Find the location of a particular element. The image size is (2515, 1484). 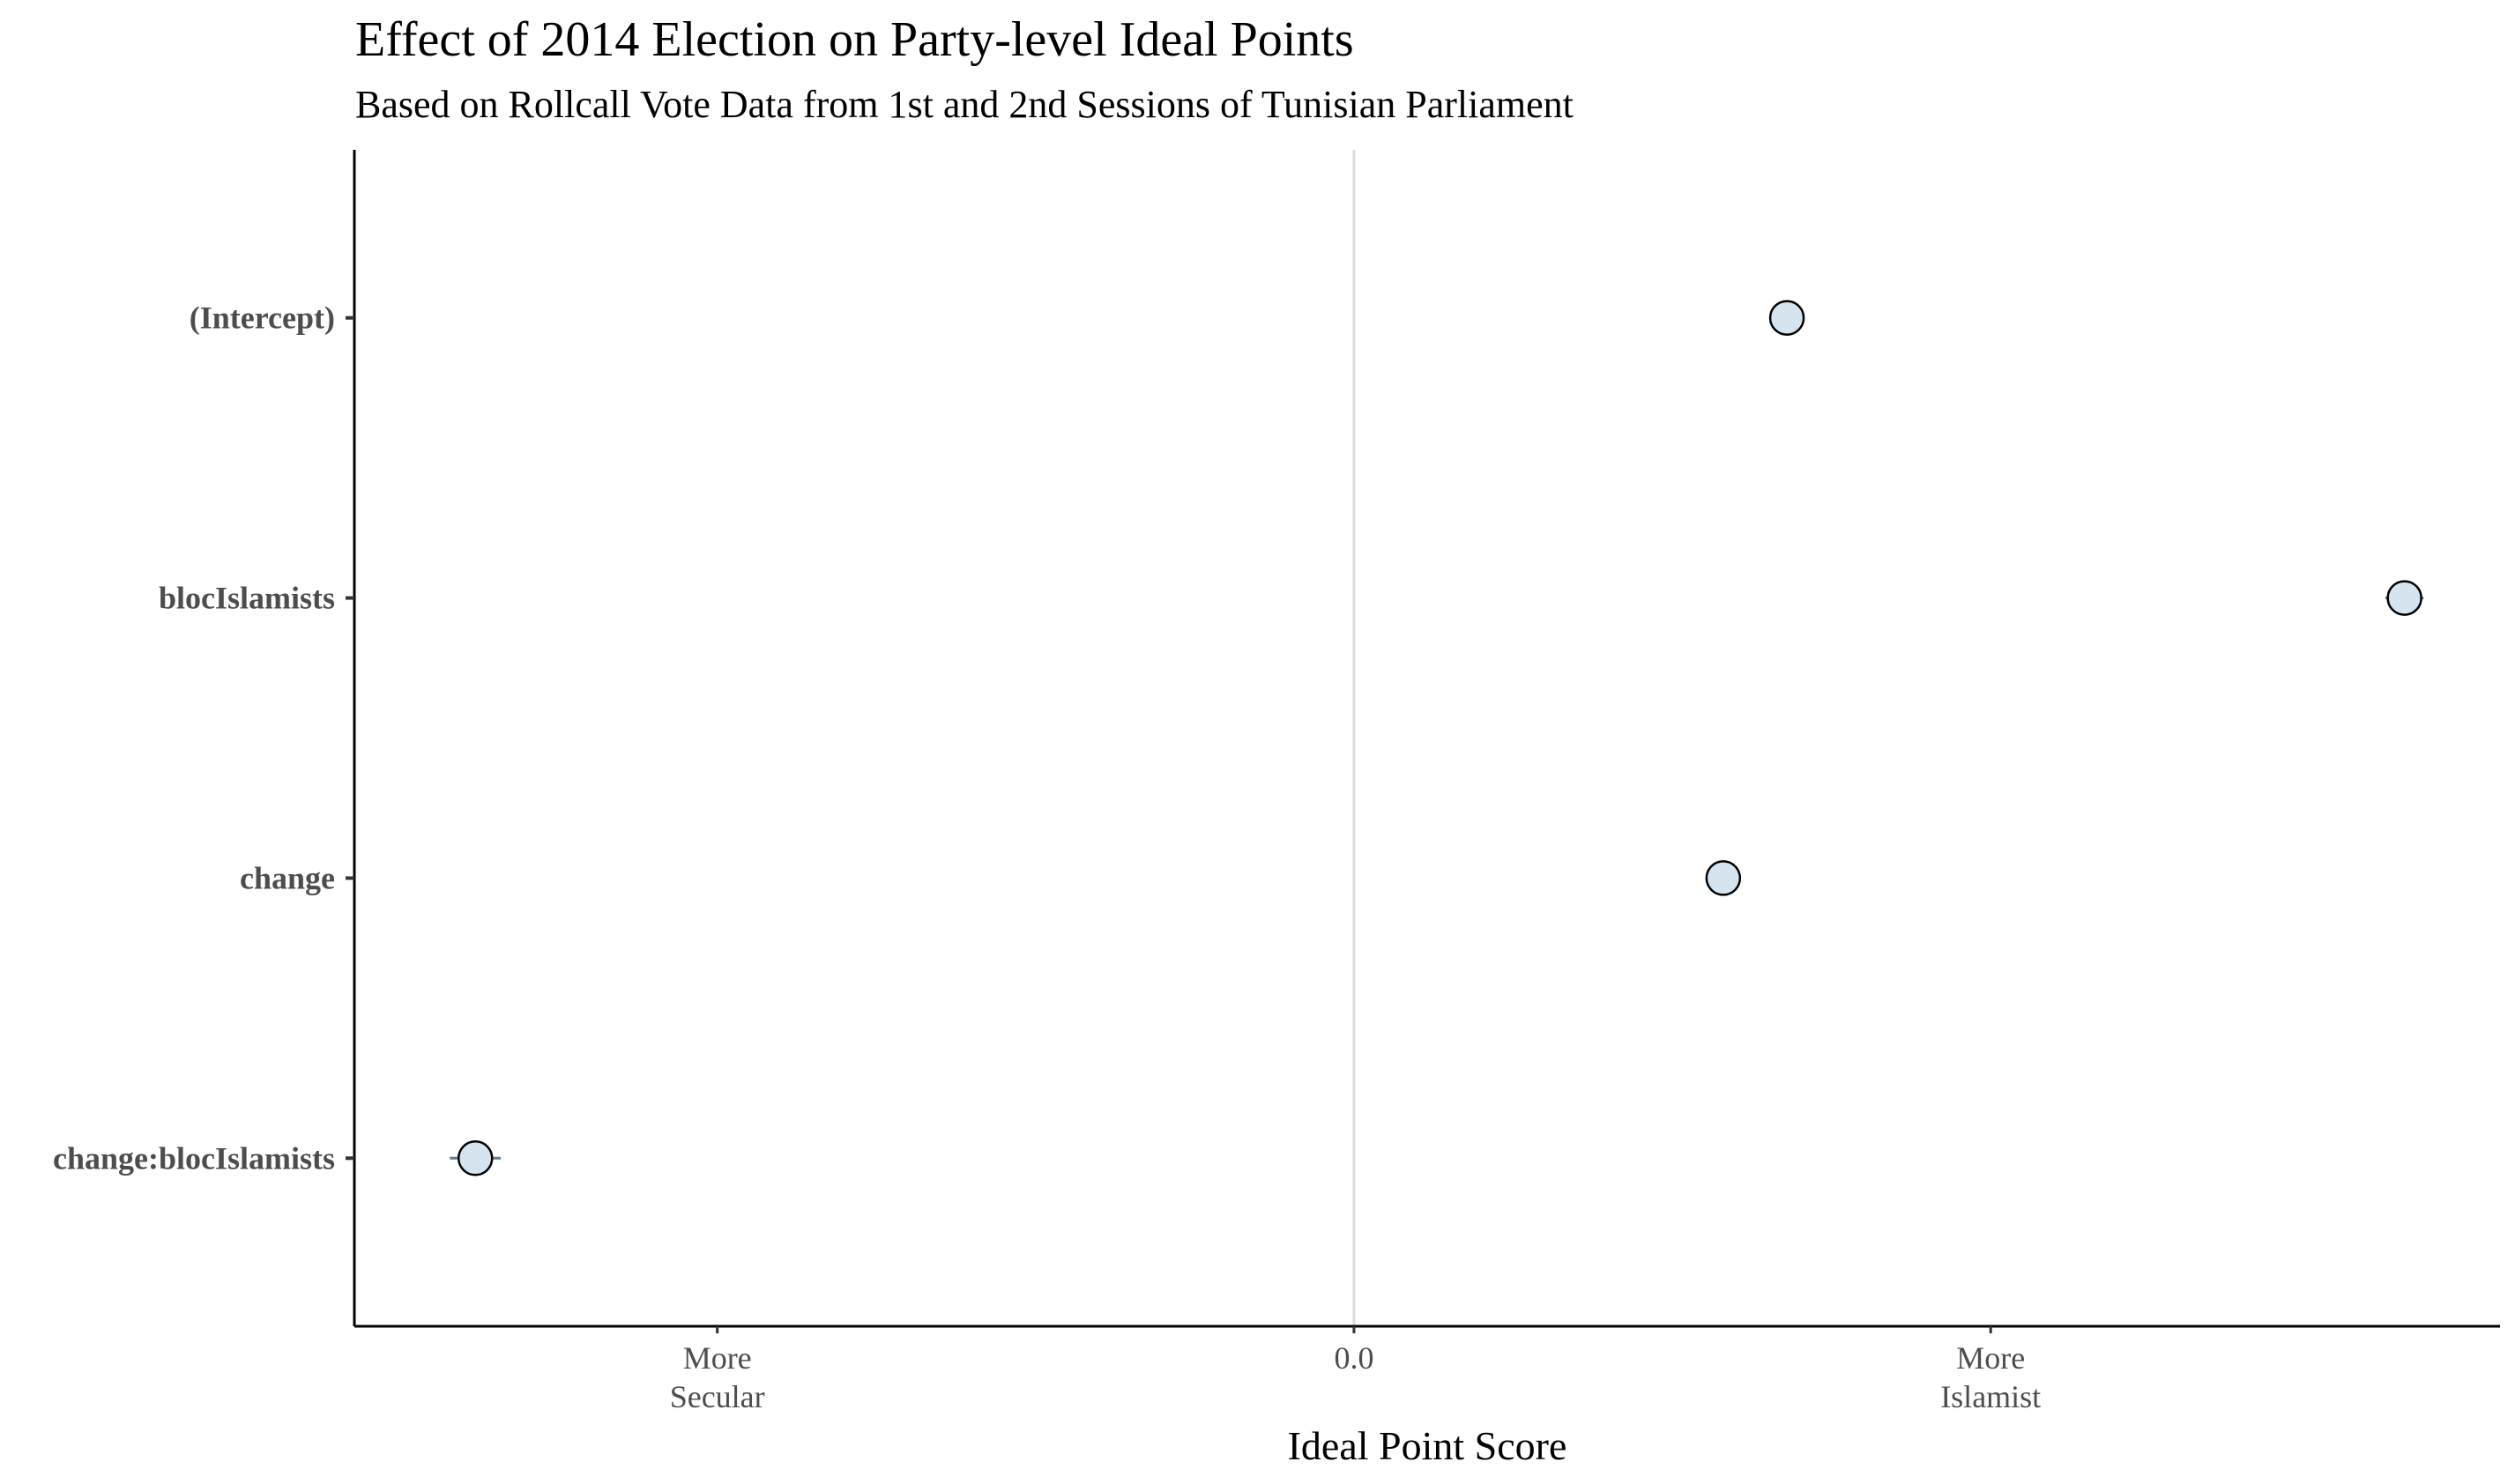

x-tick-label: 0.0 is located at coordinates (1353, 1358).